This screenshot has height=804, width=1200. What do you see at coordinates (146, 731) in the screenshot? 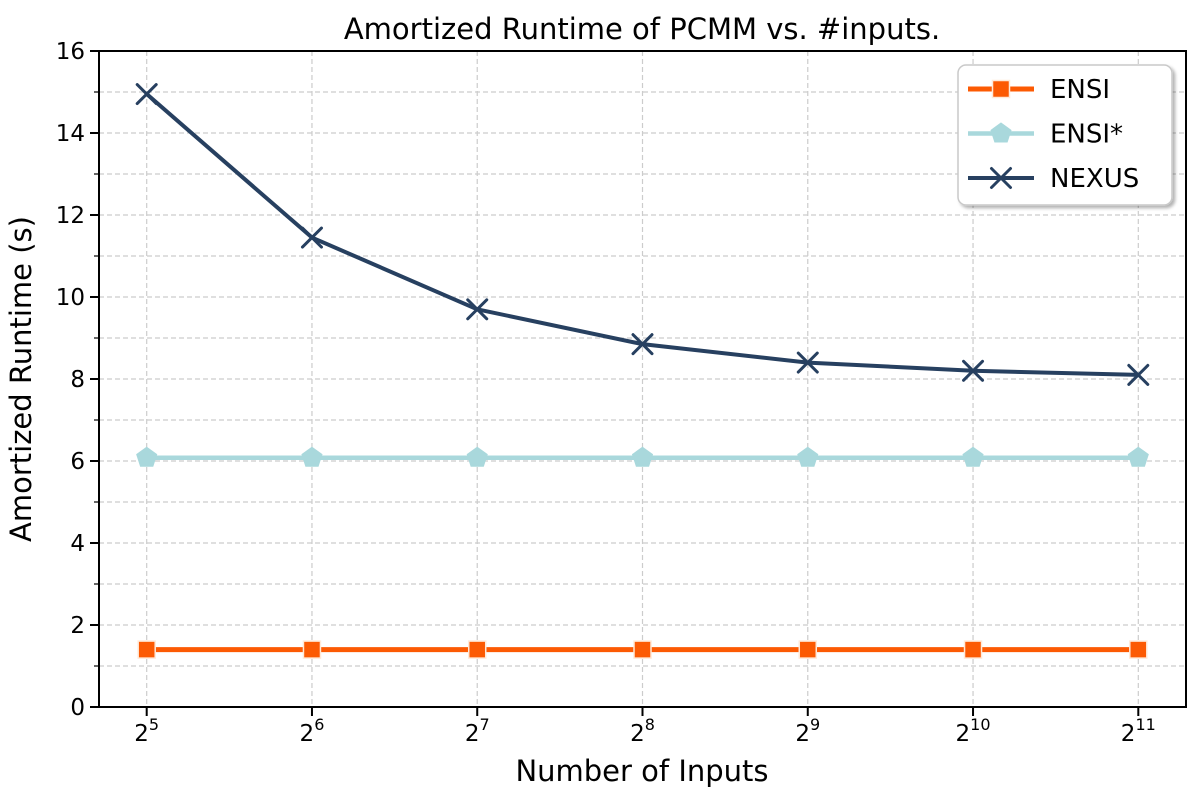
I see `x-tick-label: 25` at bounding box center [146, 731].